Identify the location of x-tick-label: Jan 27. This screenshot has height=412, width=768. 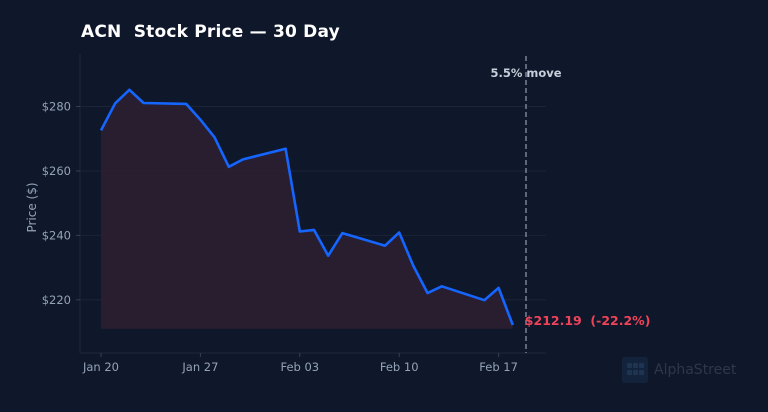
(199, 367).